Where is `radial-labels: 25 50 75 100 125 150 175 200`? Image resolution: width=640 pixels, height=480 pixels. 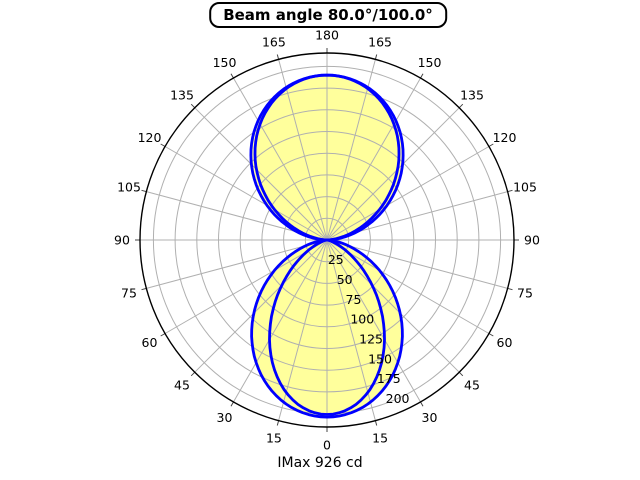
radial-labels: 25 50 75 100 125 150 175 200 is located at coordinates (369, 329).